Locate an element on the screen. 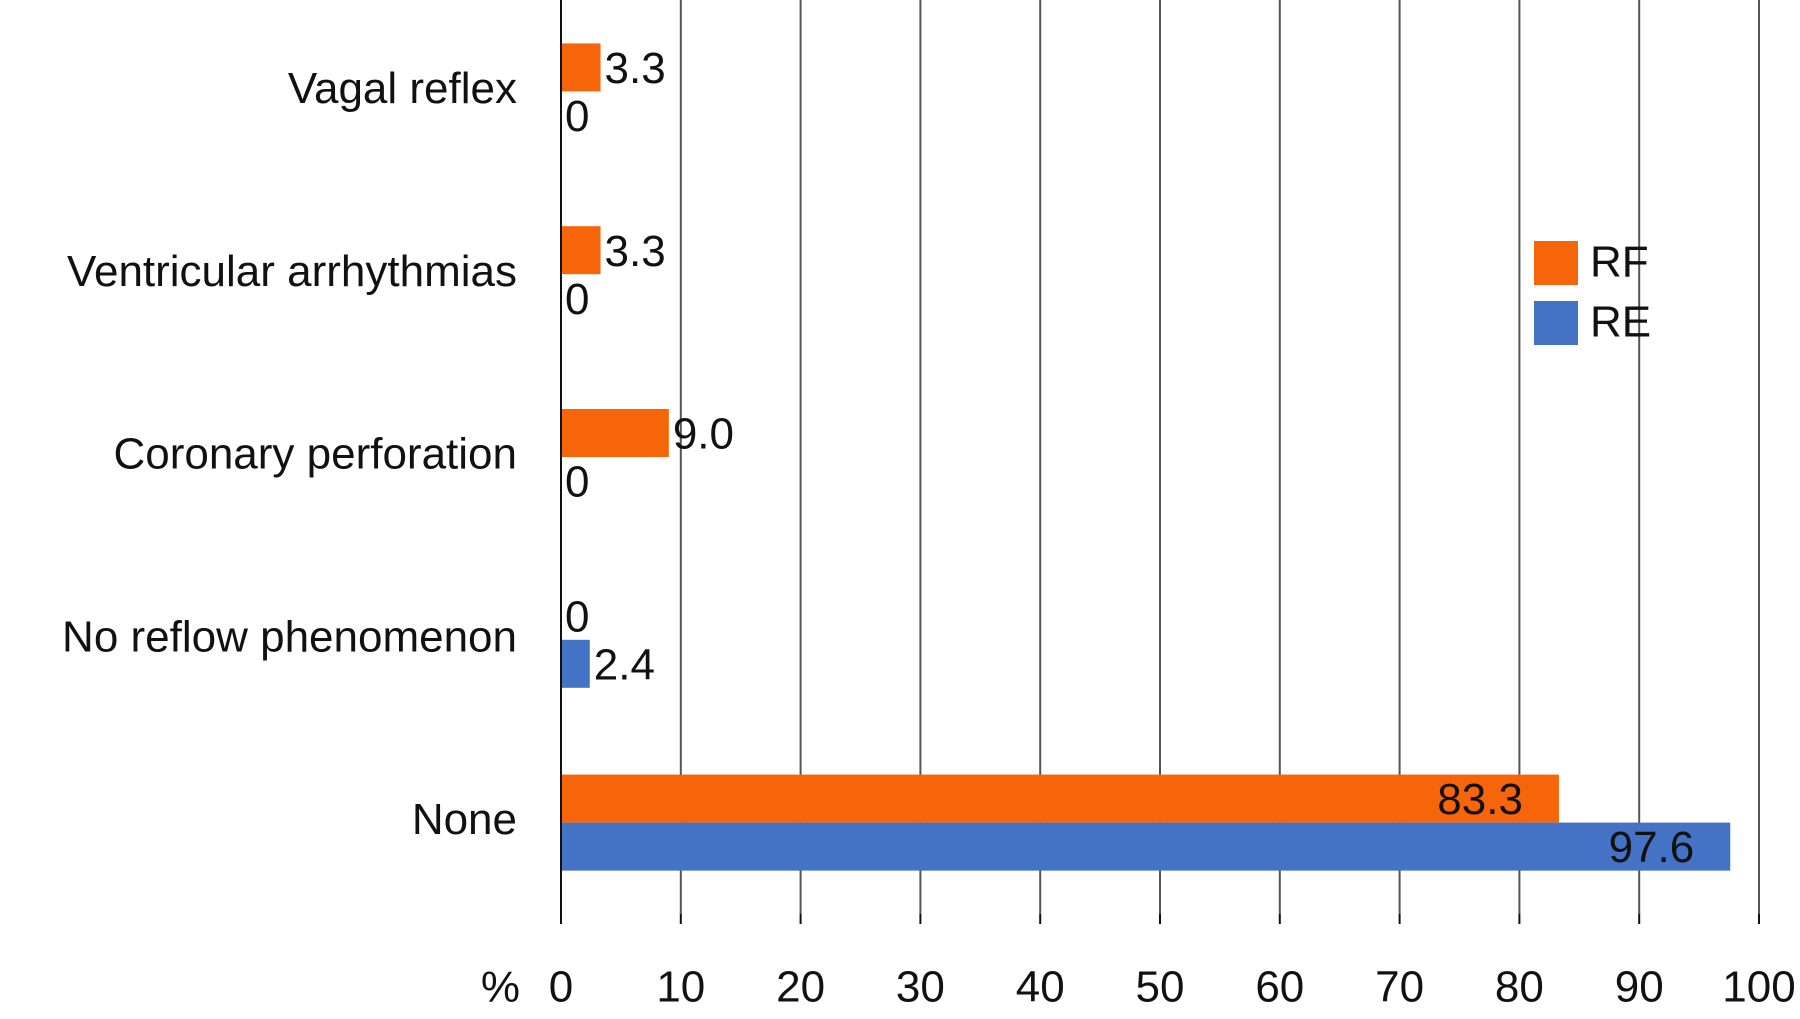 The height and width of the screenshot is (1019, 1800). legend-label: RF is located at coordinates (1619, 262).